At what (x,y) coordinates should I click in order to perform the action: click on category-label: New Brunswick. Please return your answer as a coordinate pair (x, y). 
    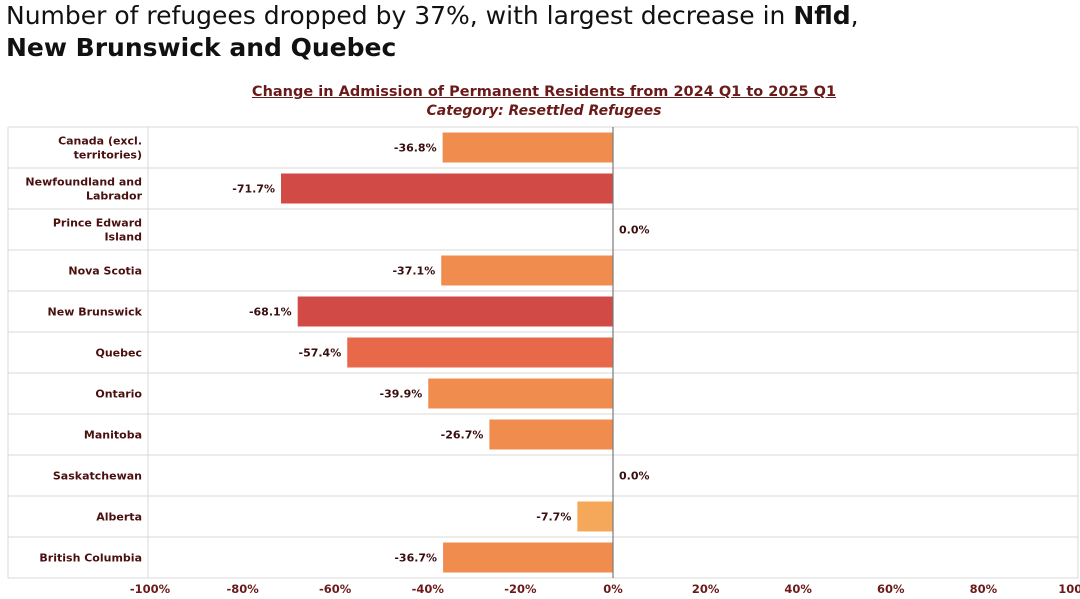
    Looking at the image, I should click on (95, 312).